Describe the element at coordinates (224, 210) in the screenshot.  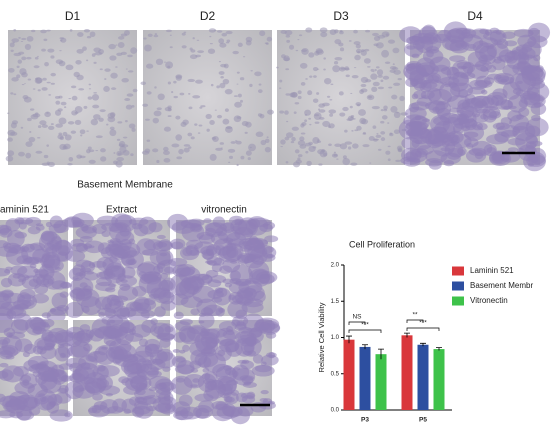
I see `column-label: vitronectin` at that location.